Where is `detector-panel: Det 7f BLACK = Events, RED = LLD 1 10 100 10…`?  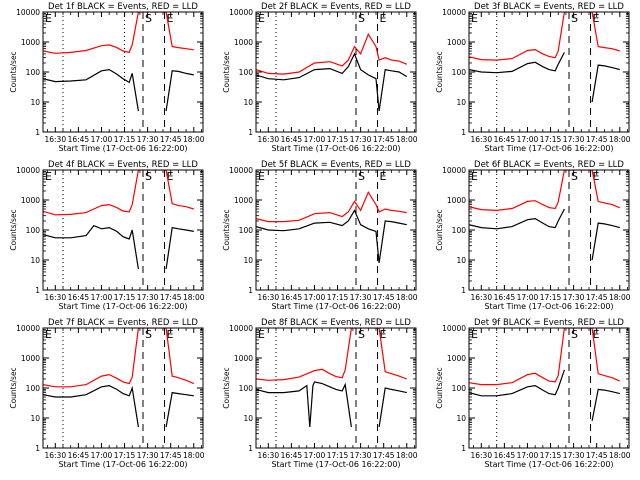 detector-panel: Det 7f BLACK = Events, RED = LLD 1 10 100 10… is located at coordinates (107, 393).